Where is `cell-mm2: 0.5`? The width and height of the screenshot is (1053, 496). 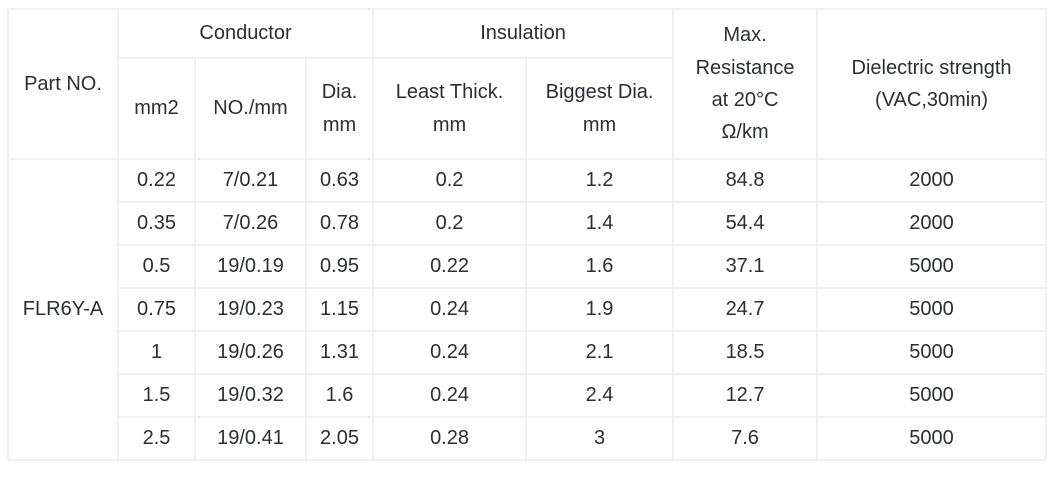
cell-mm2: 0.5 is located at coordinates (156, 266).